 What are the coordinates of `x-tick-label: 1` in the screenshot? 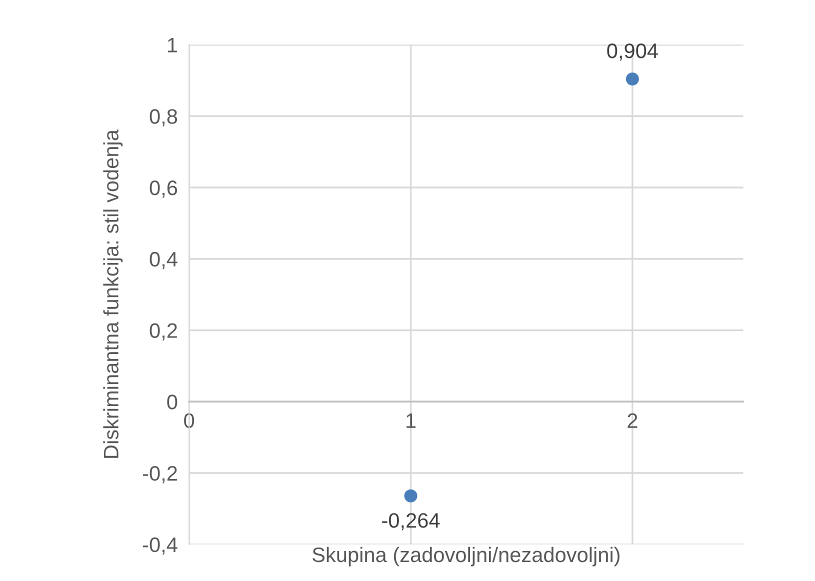 It's located at (411, 421).